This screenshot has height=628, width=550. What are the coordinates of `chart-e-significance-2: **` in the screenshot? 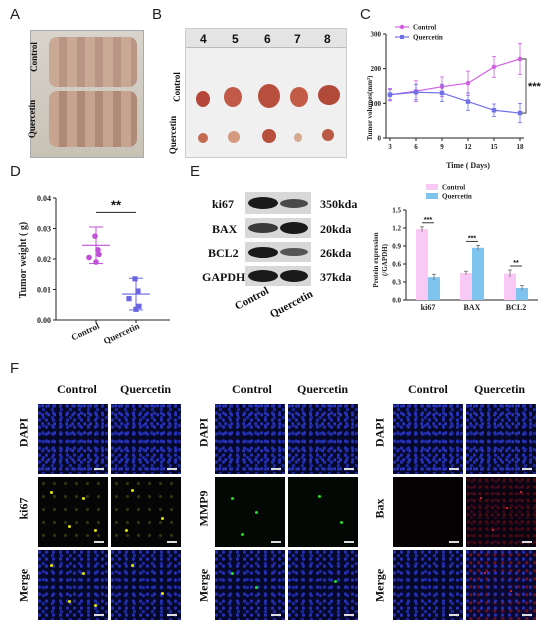 It's located at (516, 263).